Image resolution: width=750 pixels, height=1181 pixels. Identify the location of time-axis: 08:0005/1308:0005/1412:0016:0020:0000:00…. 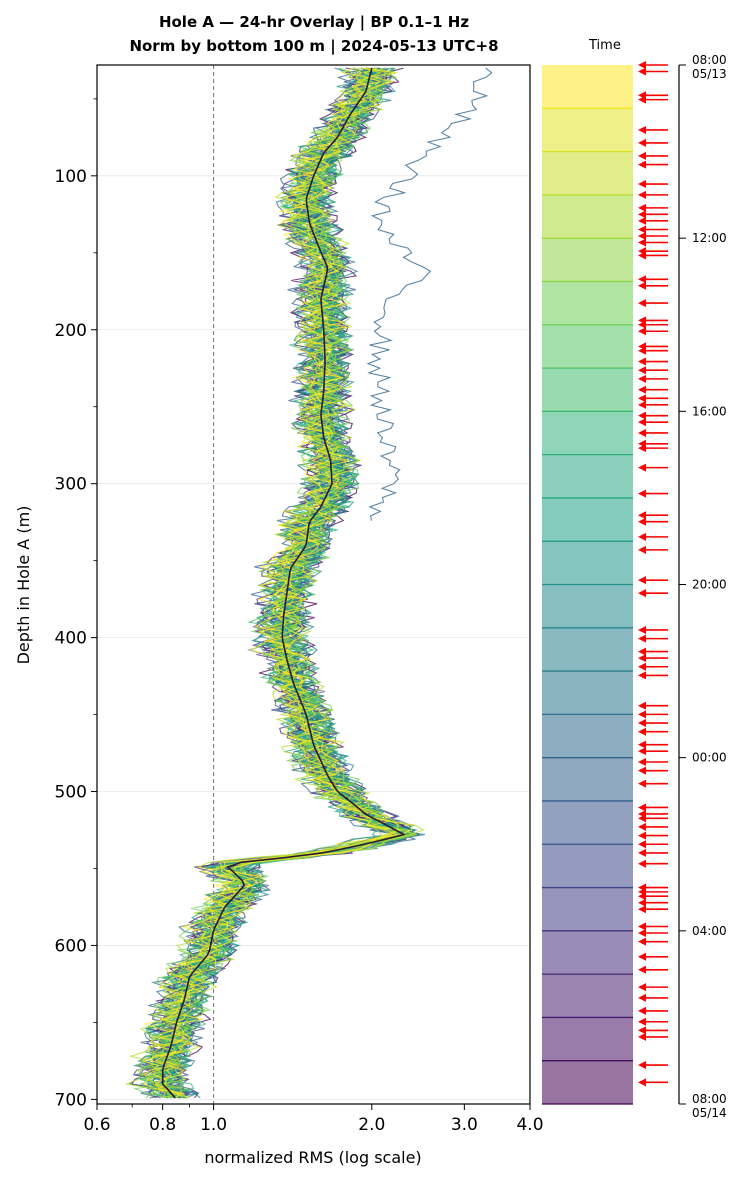
(702, 586).